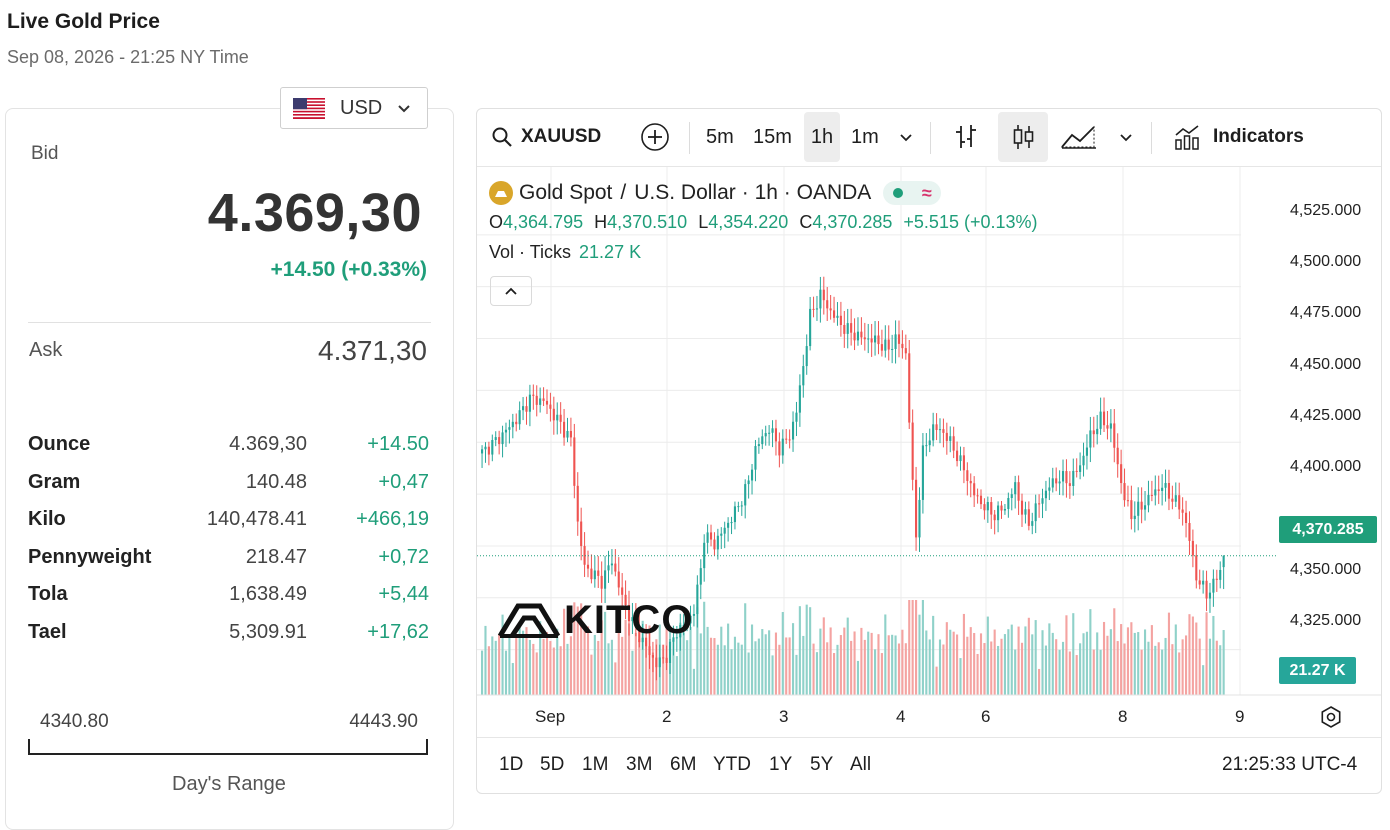  Describe the element at coordinates (912, 193) in the screenshot. I see `market-status-pill: ≈` at that location.